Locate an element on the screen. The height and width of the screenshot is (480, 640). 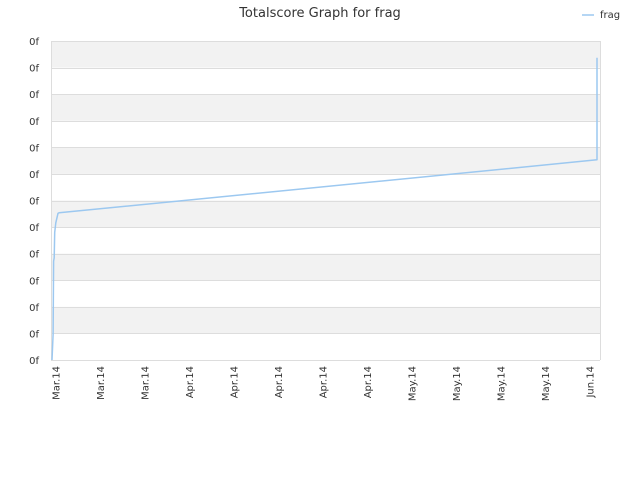
chart-title: Totalscore Graph for frag is located at coordinates (319, 13).